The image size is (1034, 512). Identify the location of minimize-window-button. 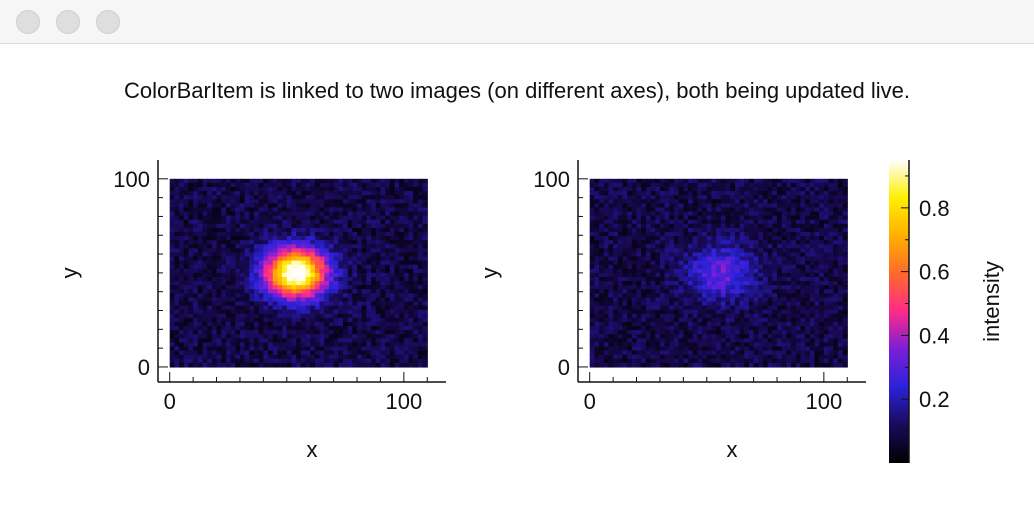
(68, 22).